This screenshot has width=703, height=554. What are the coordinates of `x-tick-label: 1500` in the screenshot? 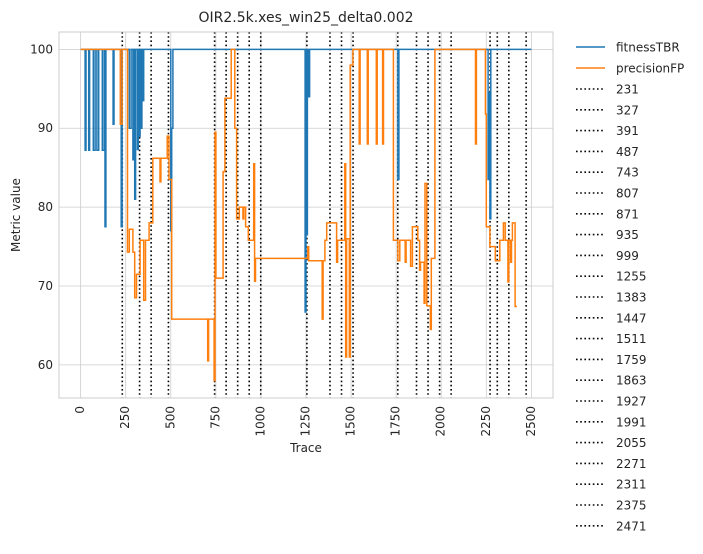 It's located at (351, 421).